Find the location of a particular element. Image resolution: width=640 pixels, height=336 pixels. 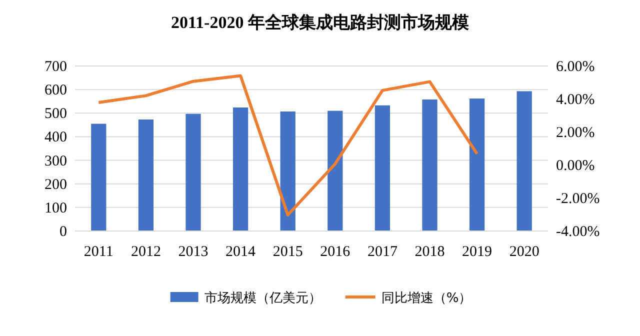

x-tick-label: 2013 is located at coordinates (193, 252).